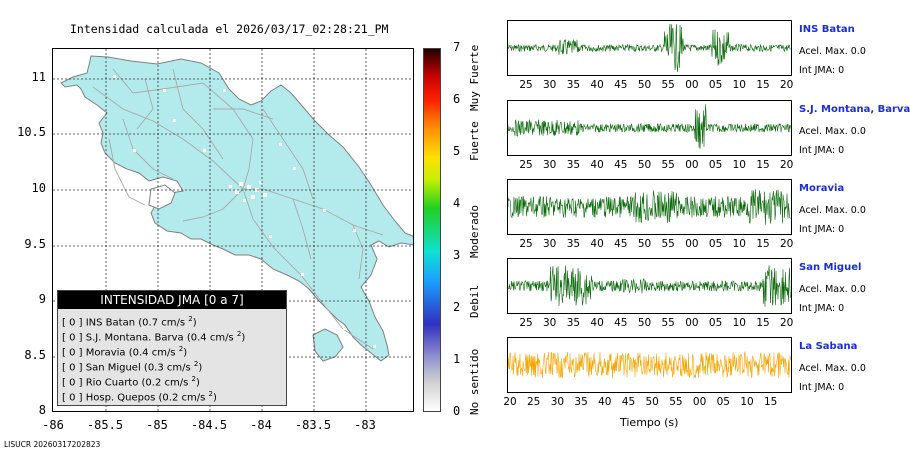  What do you see at coordinates (52, 444) in the screenshot?
I see `footer-id: LISUCR 20260317202823` at bounding box center [52, 444].